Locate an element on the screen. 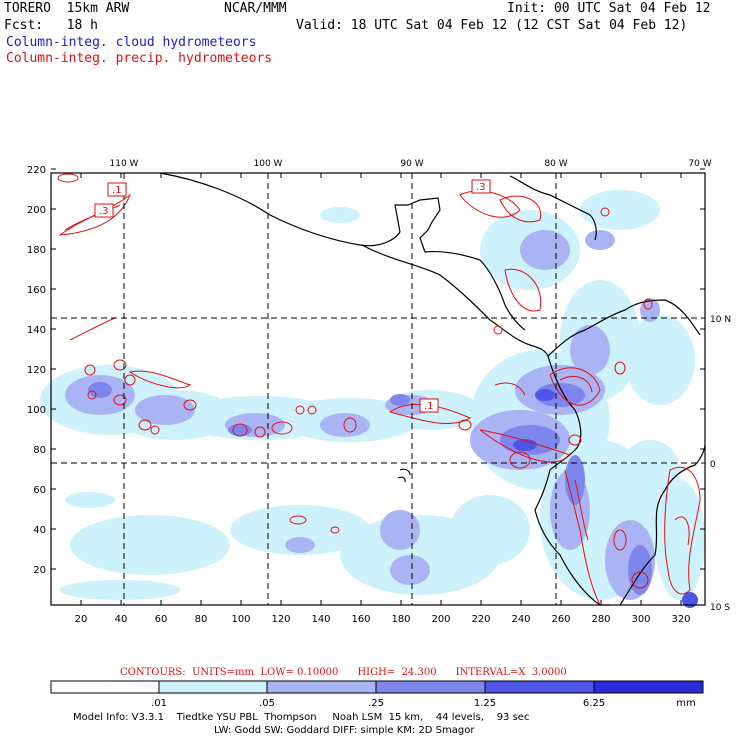 This screenshot has height=740, width=740. x-tick-label: 100 is located at coordinates (240, 619).